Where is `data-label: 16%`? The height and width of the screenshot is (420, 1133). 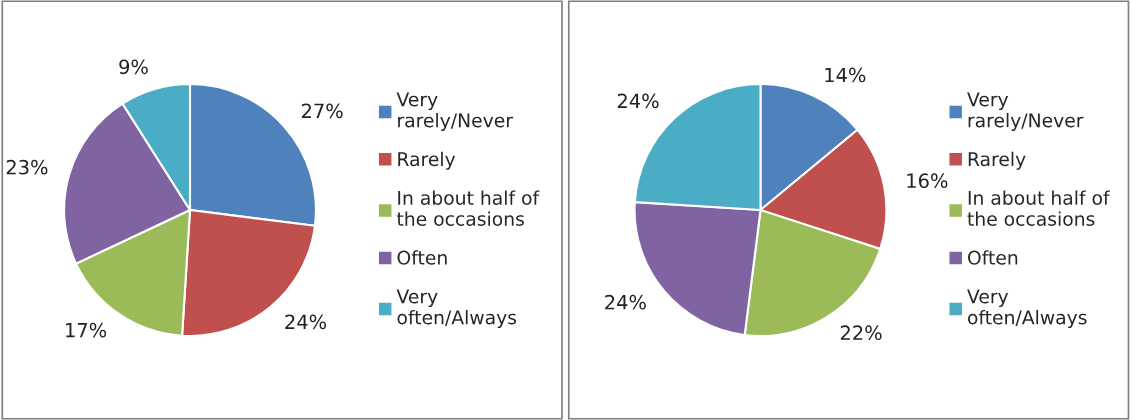
data-label: 16% is located at coordinates (927, 181).